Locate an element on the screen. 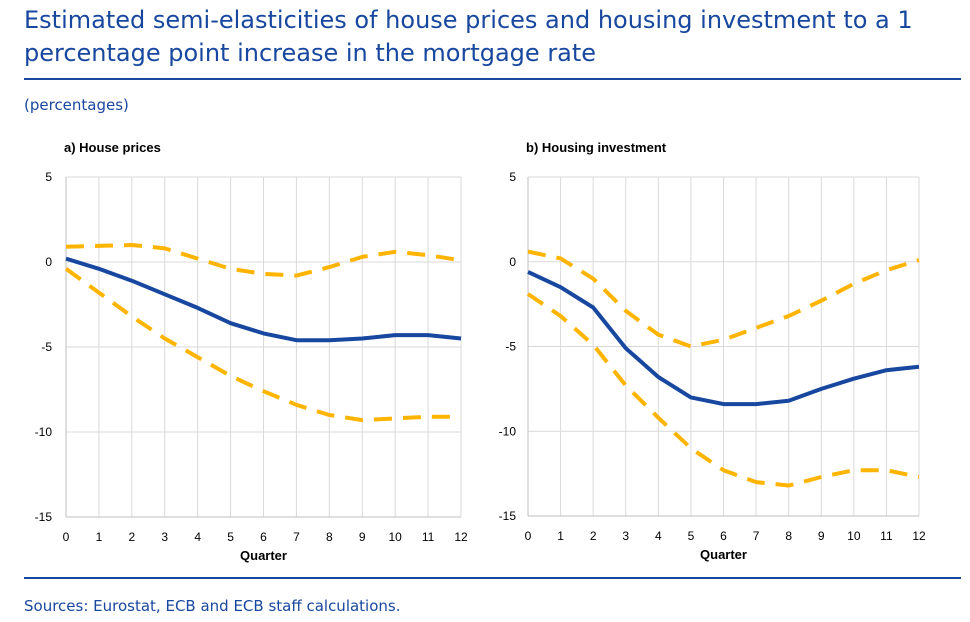 This screenshot has height=622, width=970. top-divider is located at coordinates (492, 79).